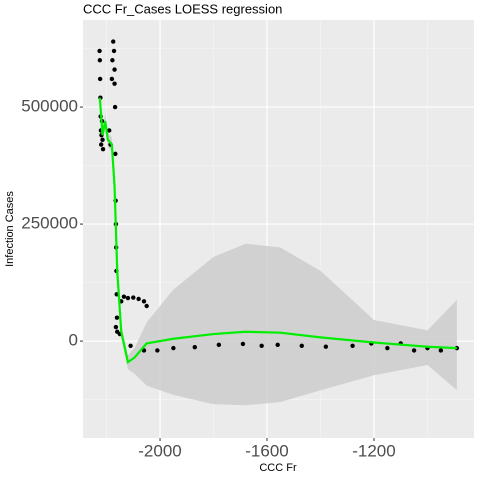 The width and height of the screenshot is (480, 485). What do you see at coordinates (266, 450) in the screenshot?
I see `x-tick-label: -1600` at bounding box center [266, 450].